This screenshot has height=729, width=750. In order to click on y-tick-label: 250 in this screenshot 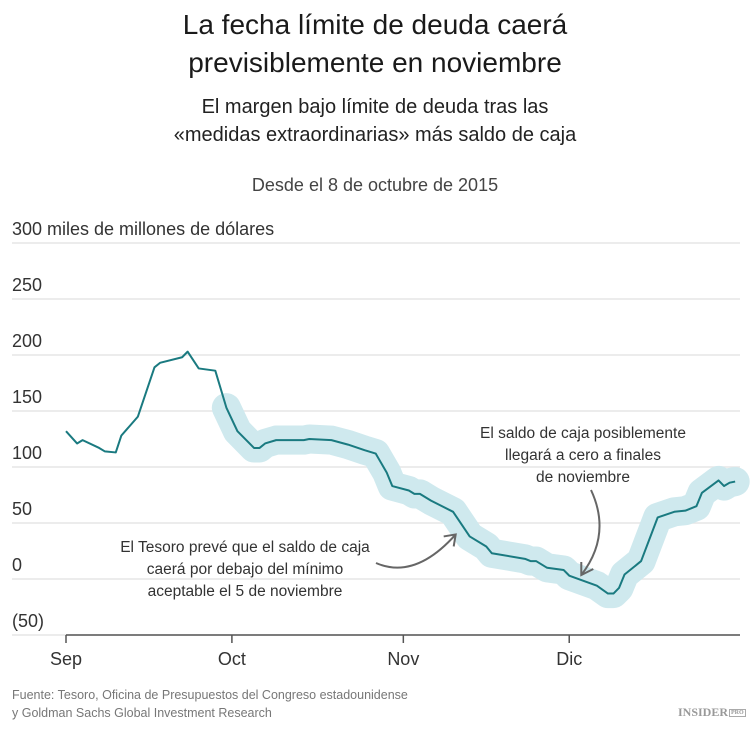, I will do `click(27, 285)`.